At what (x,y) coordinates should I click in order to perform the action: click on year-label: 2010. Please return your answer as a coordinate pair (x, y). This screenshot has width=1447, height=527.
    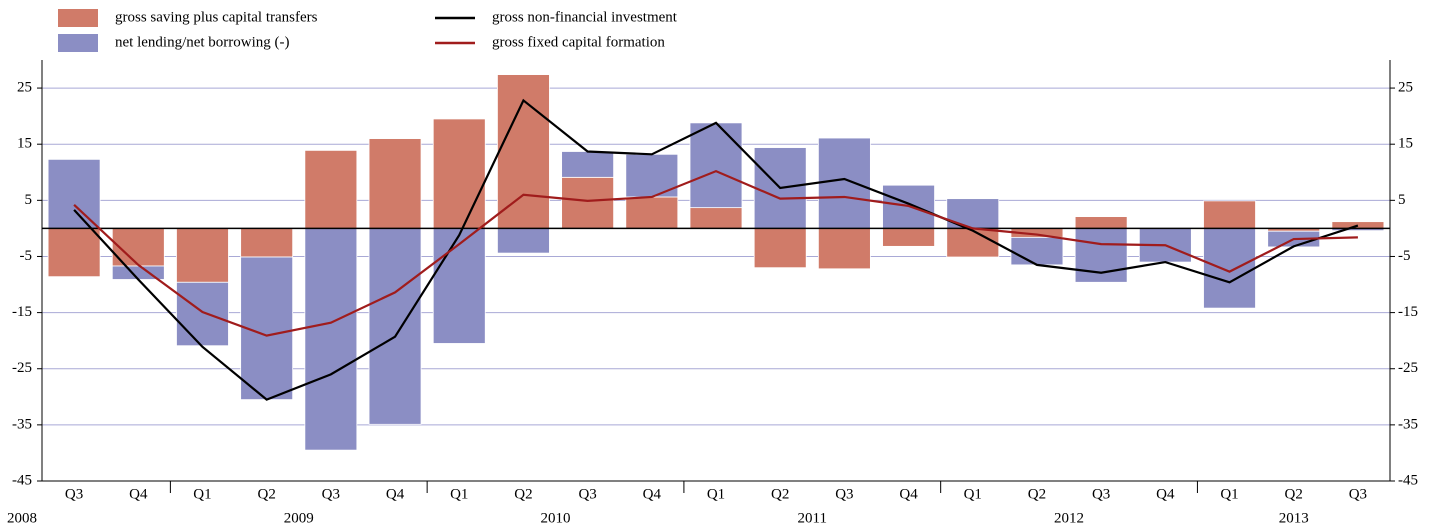
    Looking at the image, I should click on (556, 518).